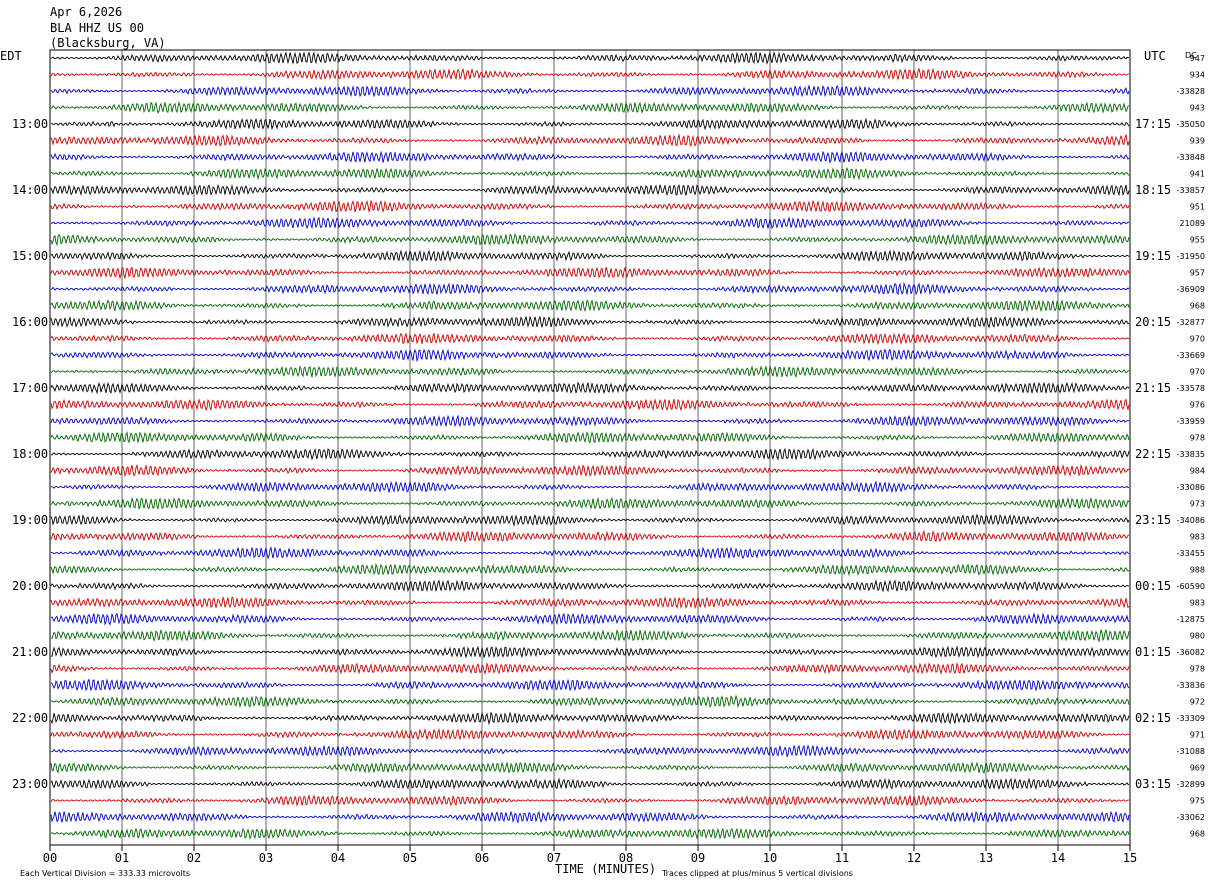 The image size is (1210, 886). Describe the element at coordinates (1153, 190) in the screenshot. I see `right-hour-label: 18:15` at that location.